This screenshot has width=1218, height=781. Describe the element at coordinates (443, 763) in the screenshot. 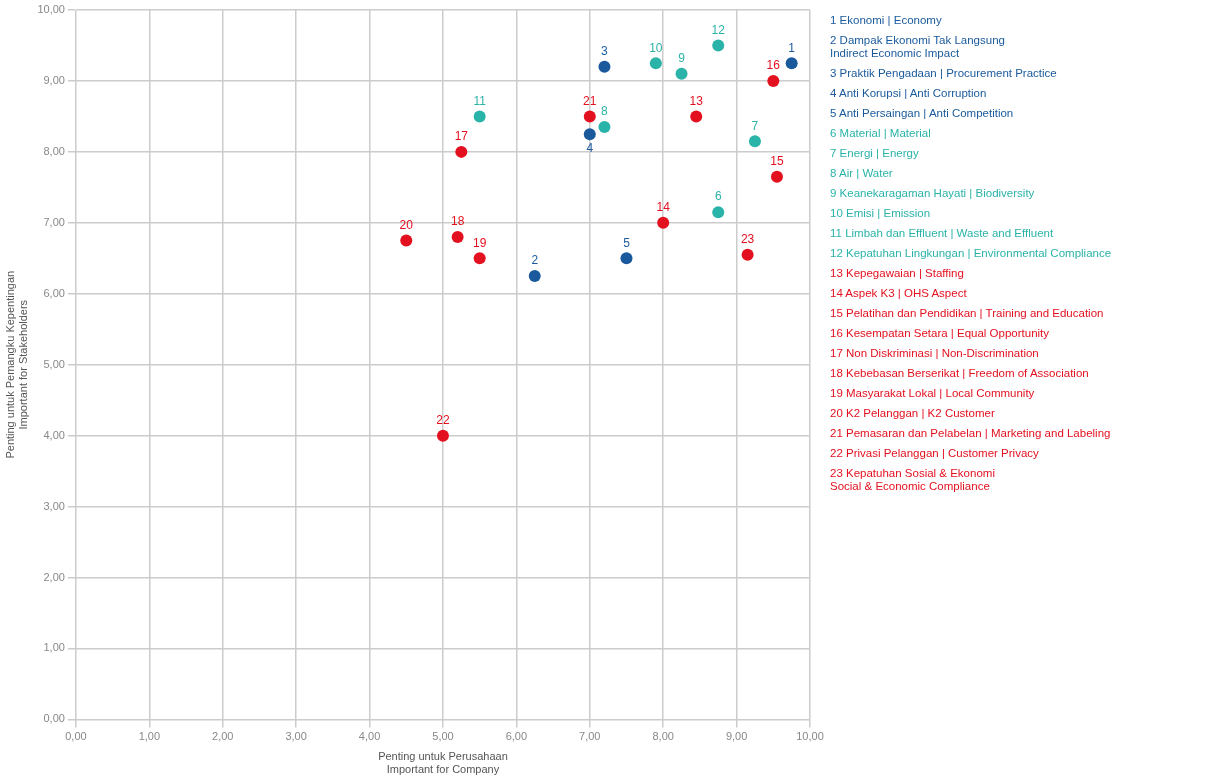

I see `x-axis-title: Penting untuk Perusahaan Important for Company` at that location.